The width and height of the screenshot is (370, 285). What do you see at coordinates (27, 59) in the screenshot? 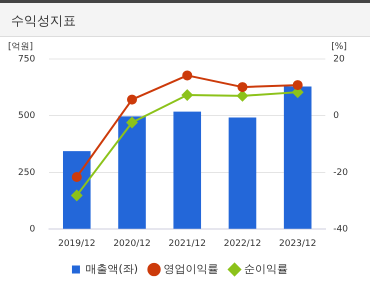
I see `y-tick-label: 750` at bounding box center [27, 59].